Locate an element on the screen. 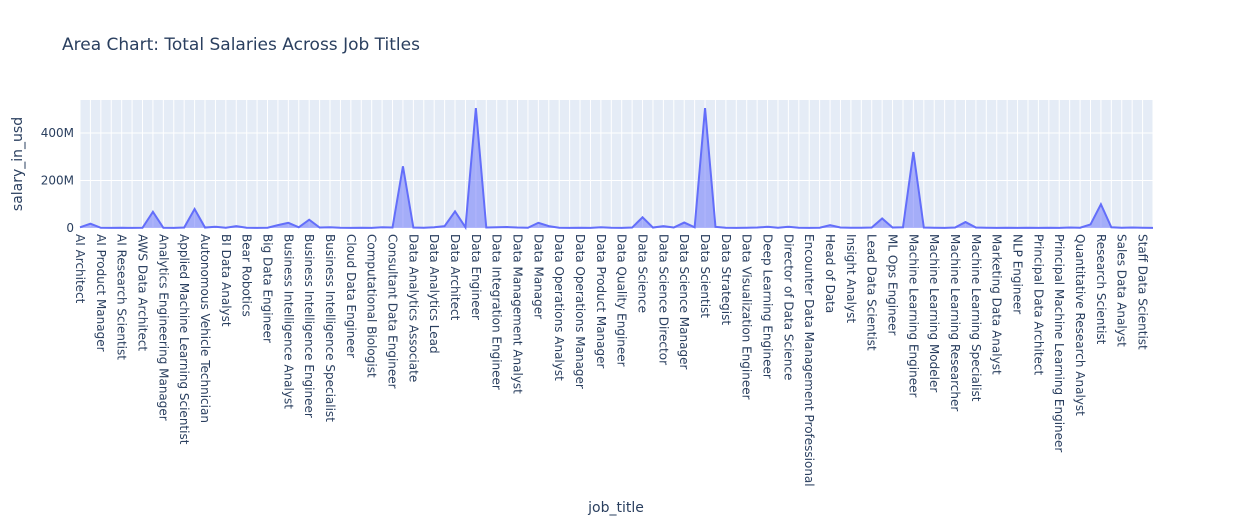  x-tick-label: Marketing Data Analyst is located at coordinates (997, 304).